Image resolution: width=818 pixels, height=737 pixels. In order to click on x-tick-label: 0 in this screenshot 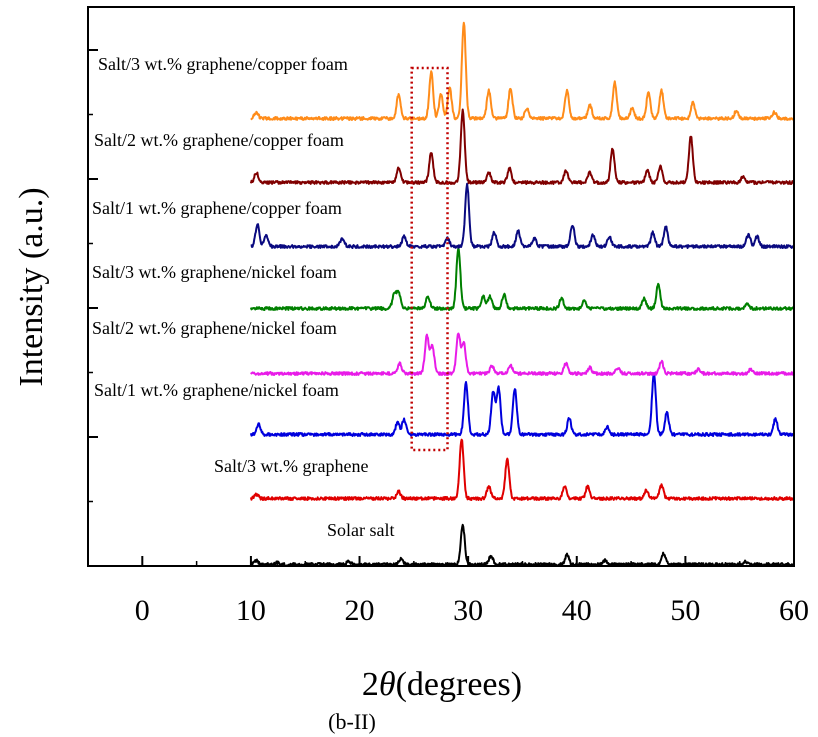, I will do `click(142, 610)`.